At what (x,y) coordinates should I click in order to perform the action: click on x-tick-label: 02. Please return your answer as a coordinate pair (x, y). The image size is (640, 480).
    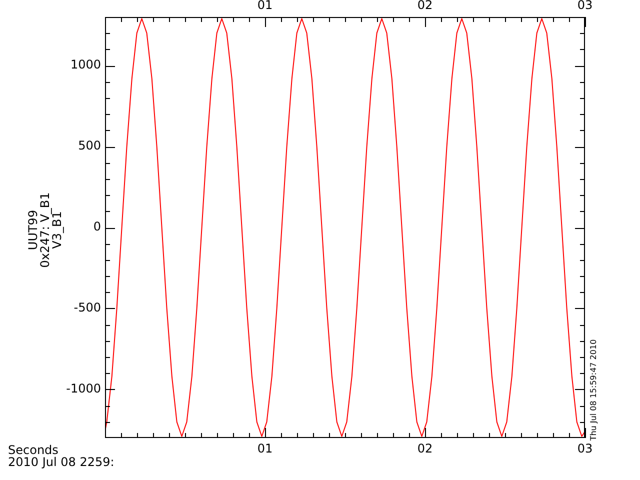
    Looking at the image, I should click on (425, 448).